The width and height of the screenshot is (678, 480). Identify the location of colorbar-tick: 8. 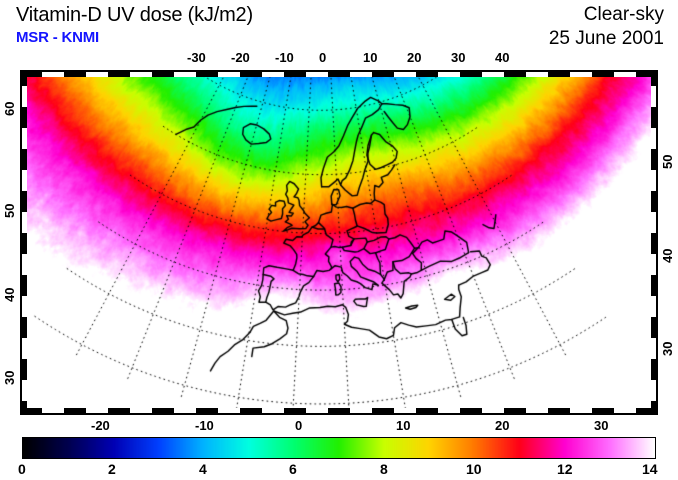
(384, 469).